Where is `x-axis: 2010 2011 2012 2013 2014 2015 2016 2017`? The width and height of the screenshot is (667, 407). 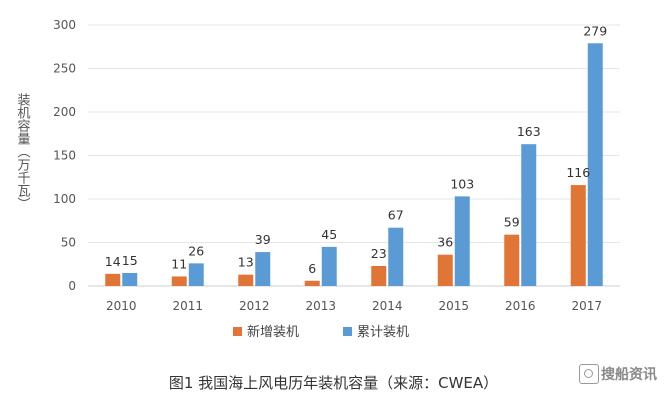
x-axis: 2010 2011 2012 2013 2014 2015 2016 2017 is located at coordinates (354, 306).